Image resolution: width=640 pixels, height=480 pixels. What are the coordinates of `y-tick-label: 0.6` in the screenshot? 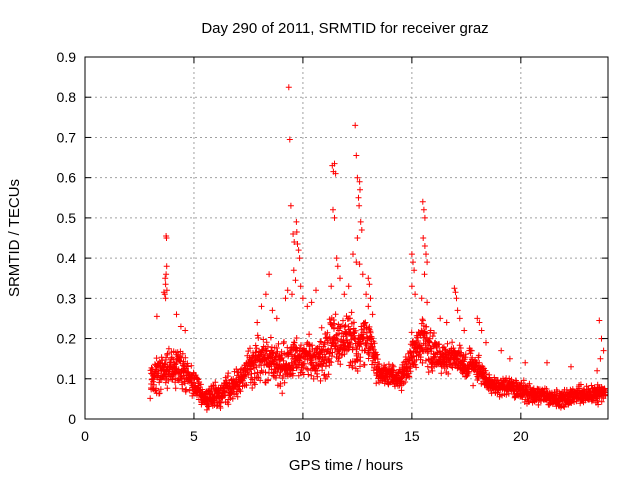 It's located at (67, 178).